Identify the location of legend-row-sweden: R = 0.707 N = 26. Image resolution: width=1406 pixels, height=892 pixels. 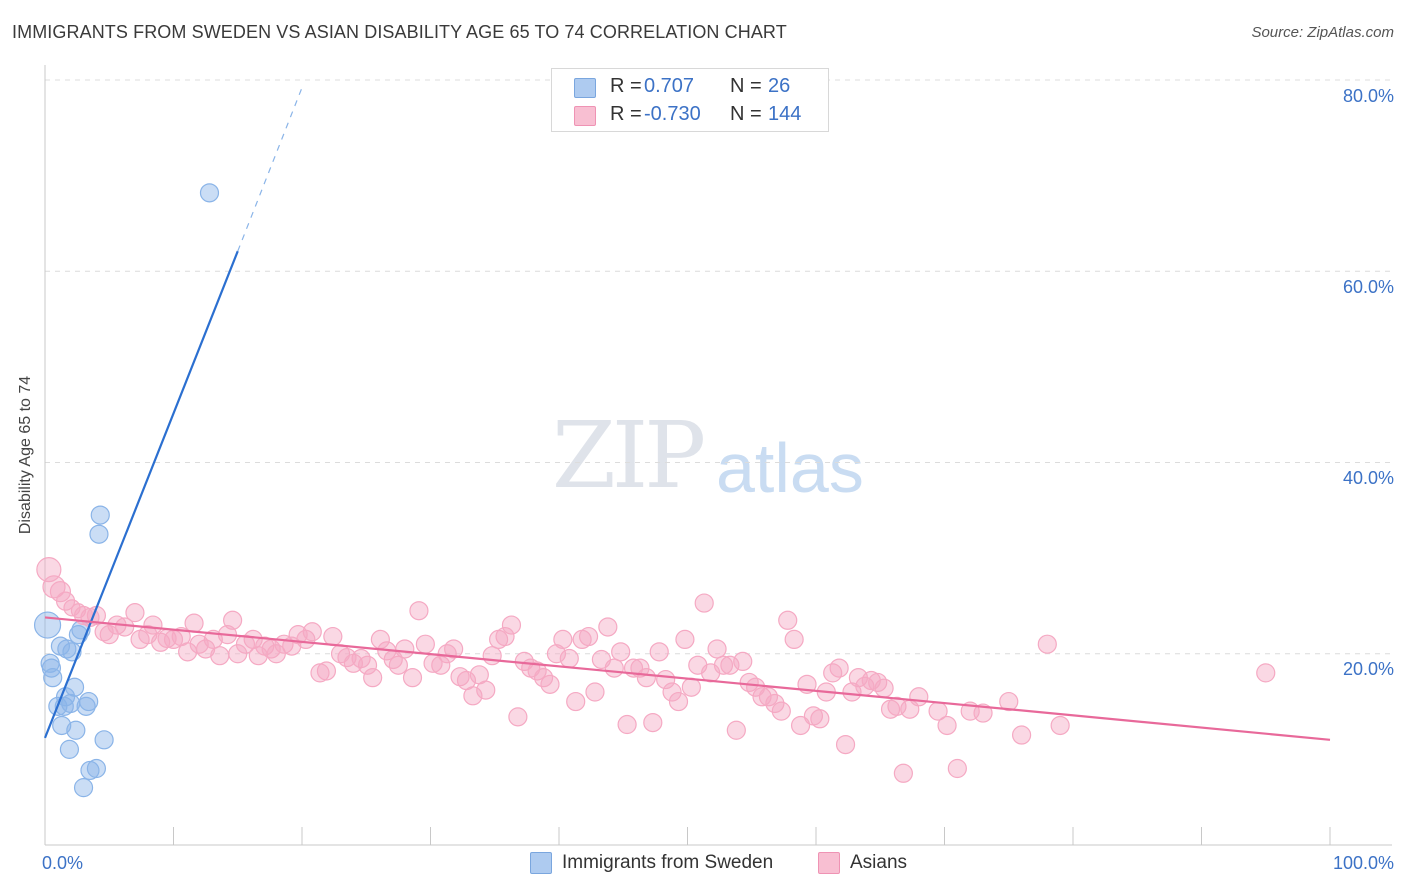
(690, 87).